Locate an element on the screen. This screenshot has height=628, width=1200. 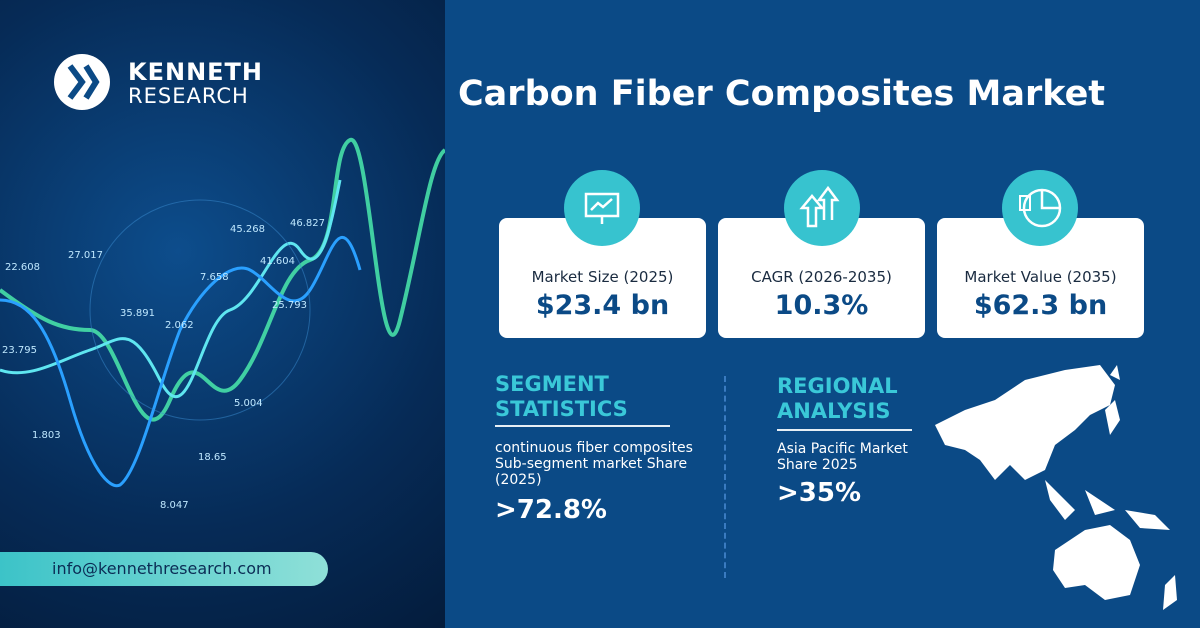
stat-value: $62.3 bn is located at coordinates (1040, 305).